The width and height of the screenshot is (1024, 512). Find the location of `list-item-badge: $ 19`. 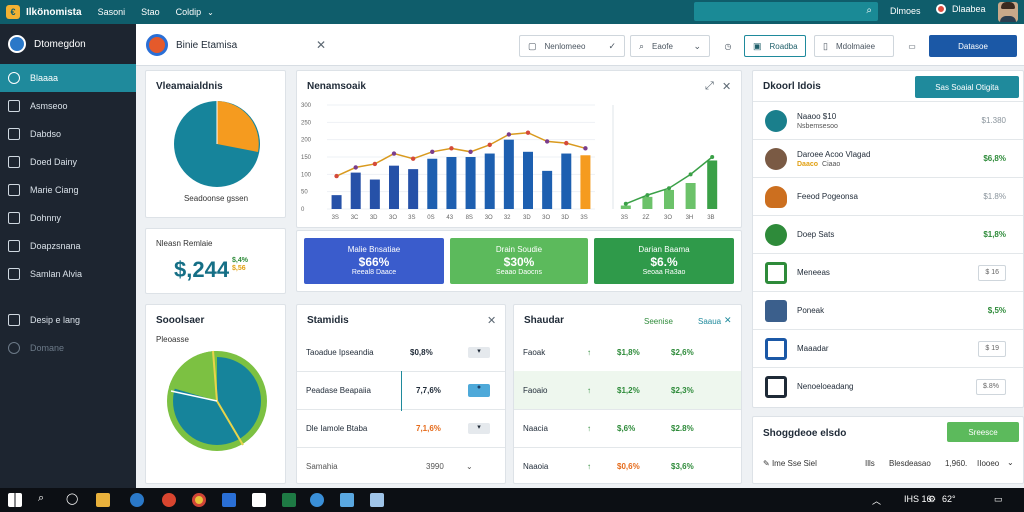

list-item-badge: $ 19 is located at coordinates (992, 348).